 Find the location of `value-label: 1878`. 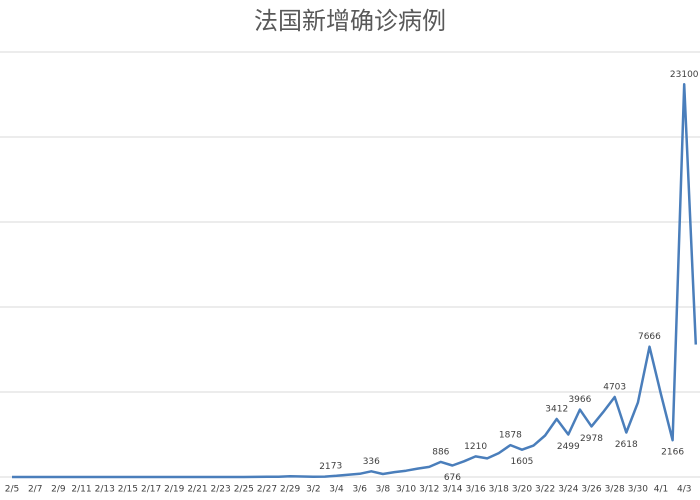

value-label: 1878 is located at coordinates (510, 436).